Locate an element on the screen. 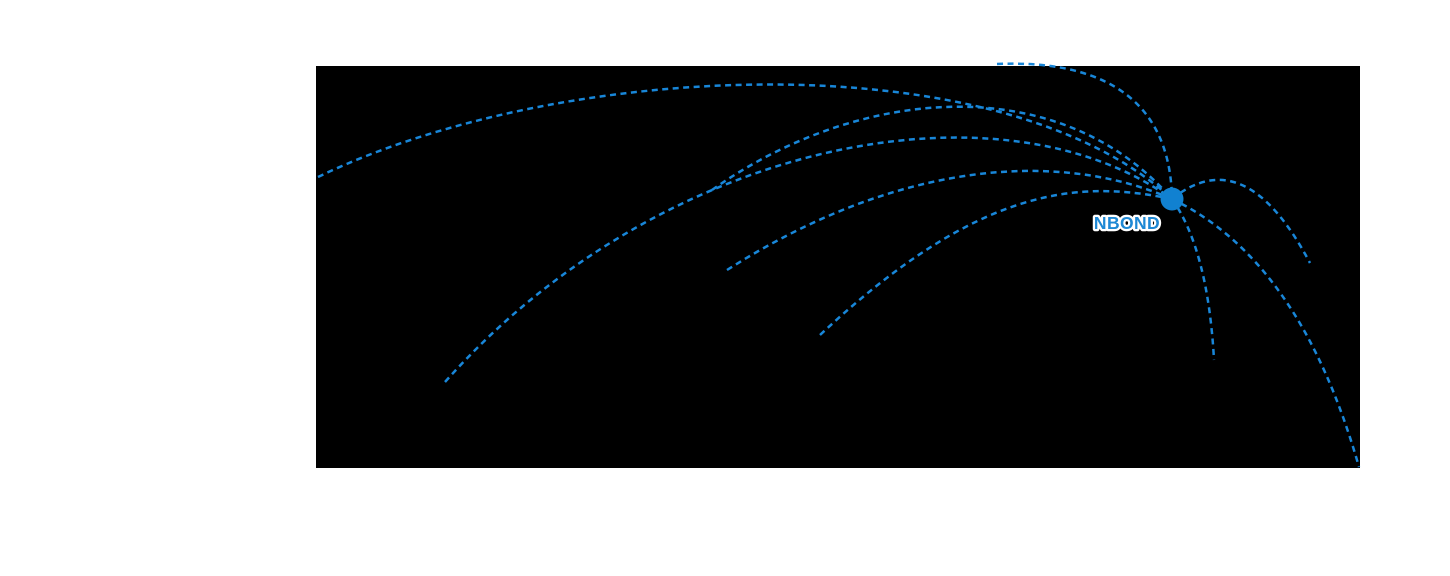 The image size is (1450, 576). edge-far-left is located at coordinates (745, 141).